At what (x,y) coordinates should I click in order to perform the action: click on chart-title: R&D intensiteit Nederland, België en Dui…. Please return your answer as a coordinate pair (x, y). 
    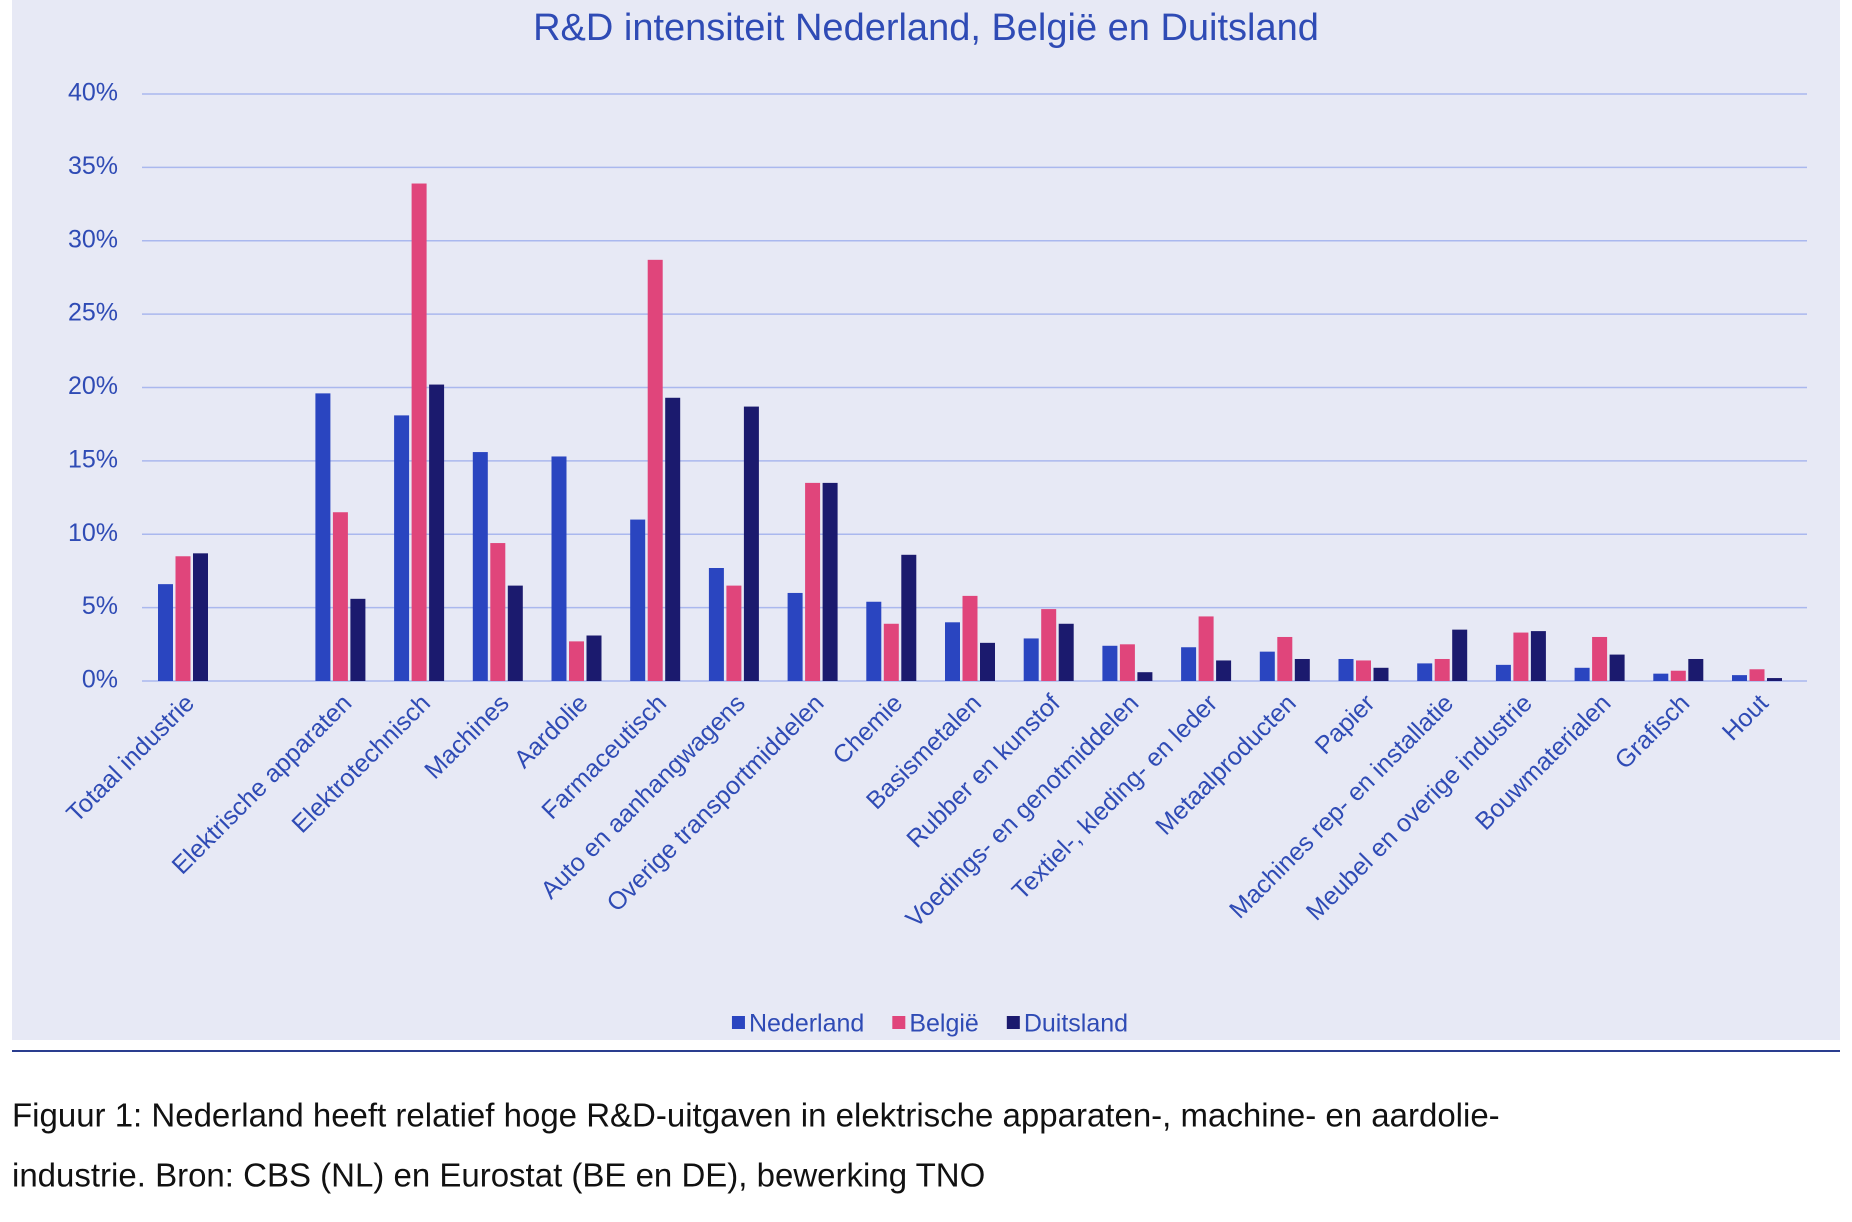
    Looking at the image, I should click on (926, 28).